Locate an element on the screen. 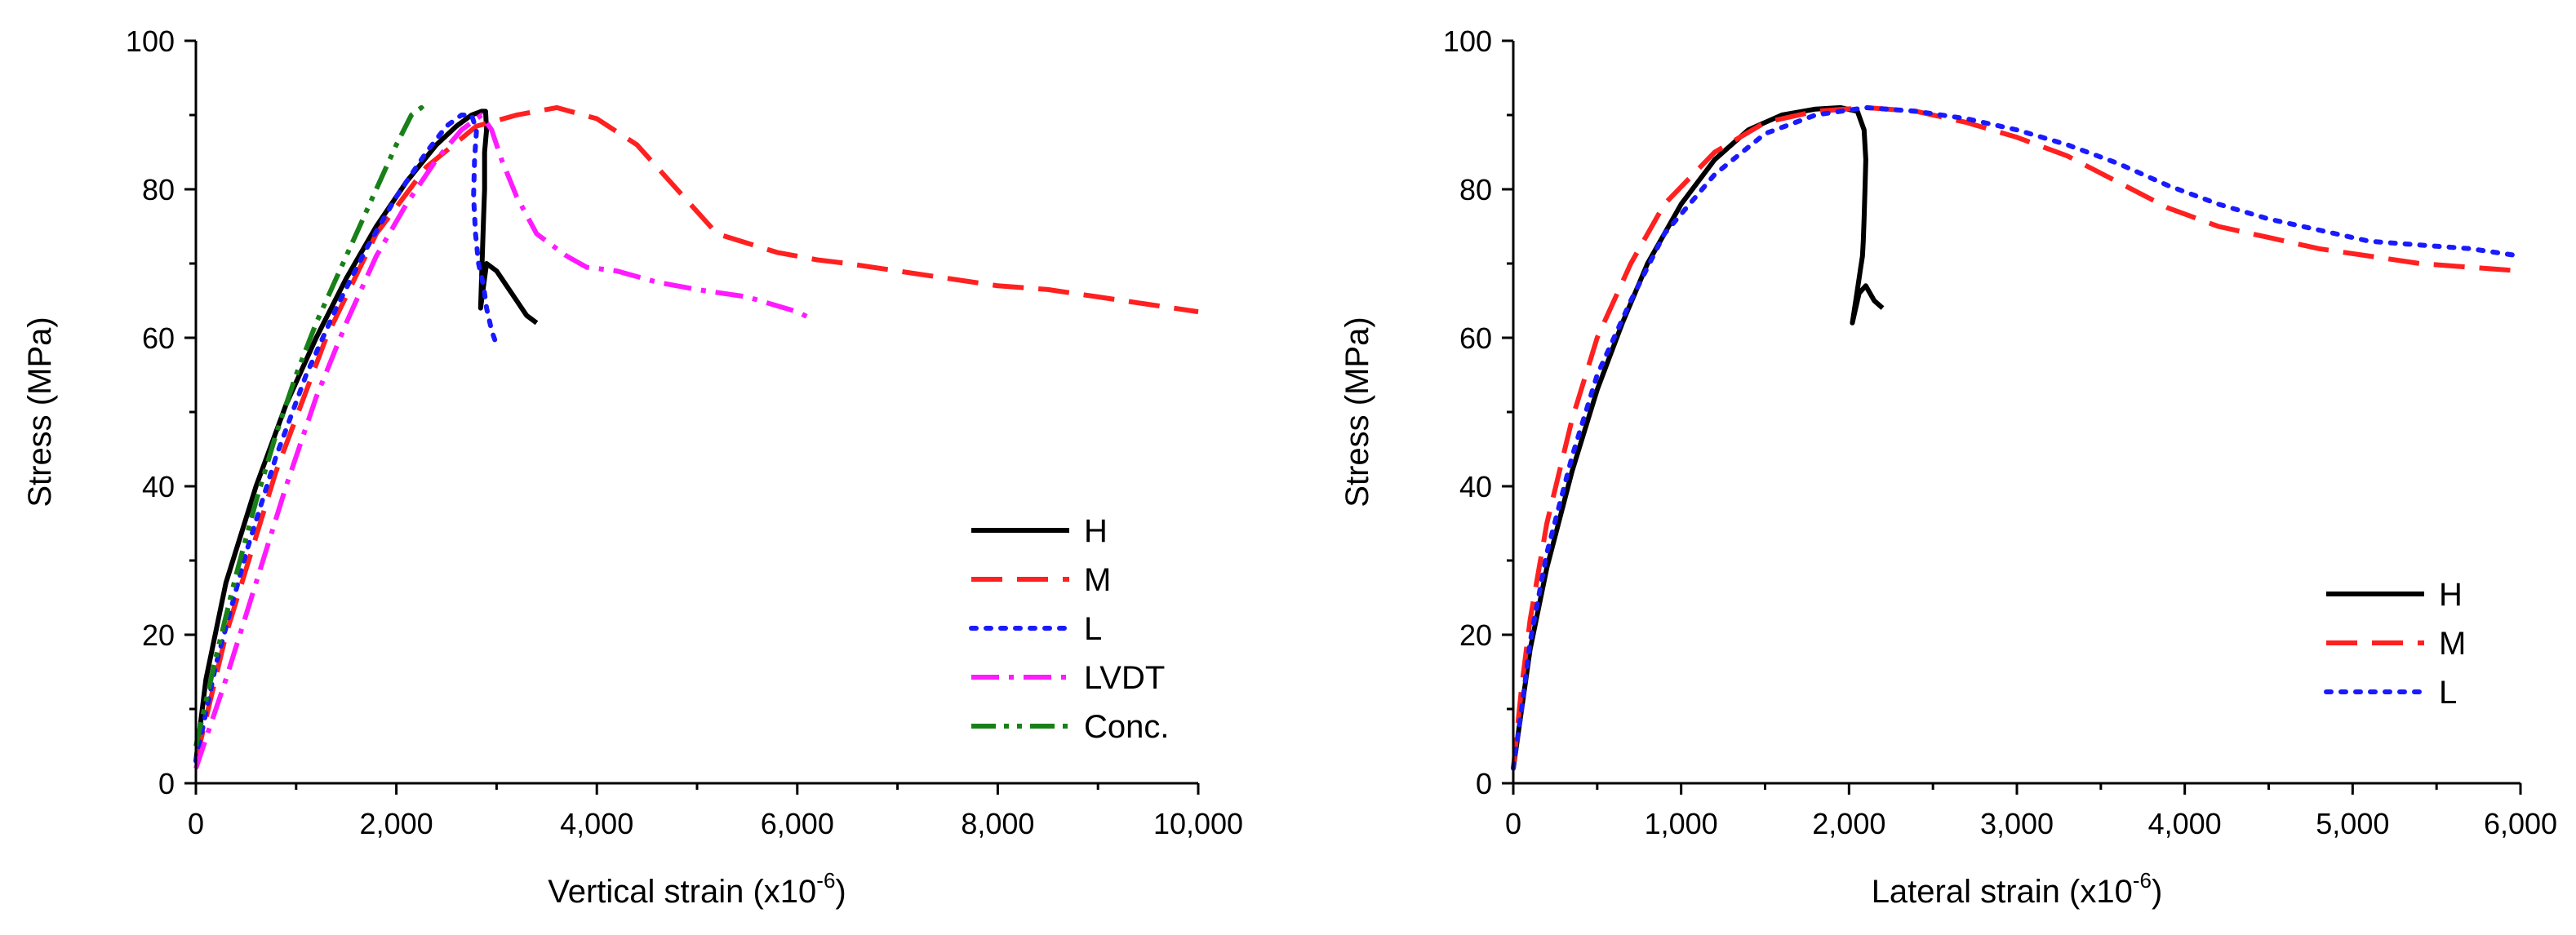 This screenshot has height=935, width=2576. x-tick-label: 1,000 is located at coordinates (1681, 823).